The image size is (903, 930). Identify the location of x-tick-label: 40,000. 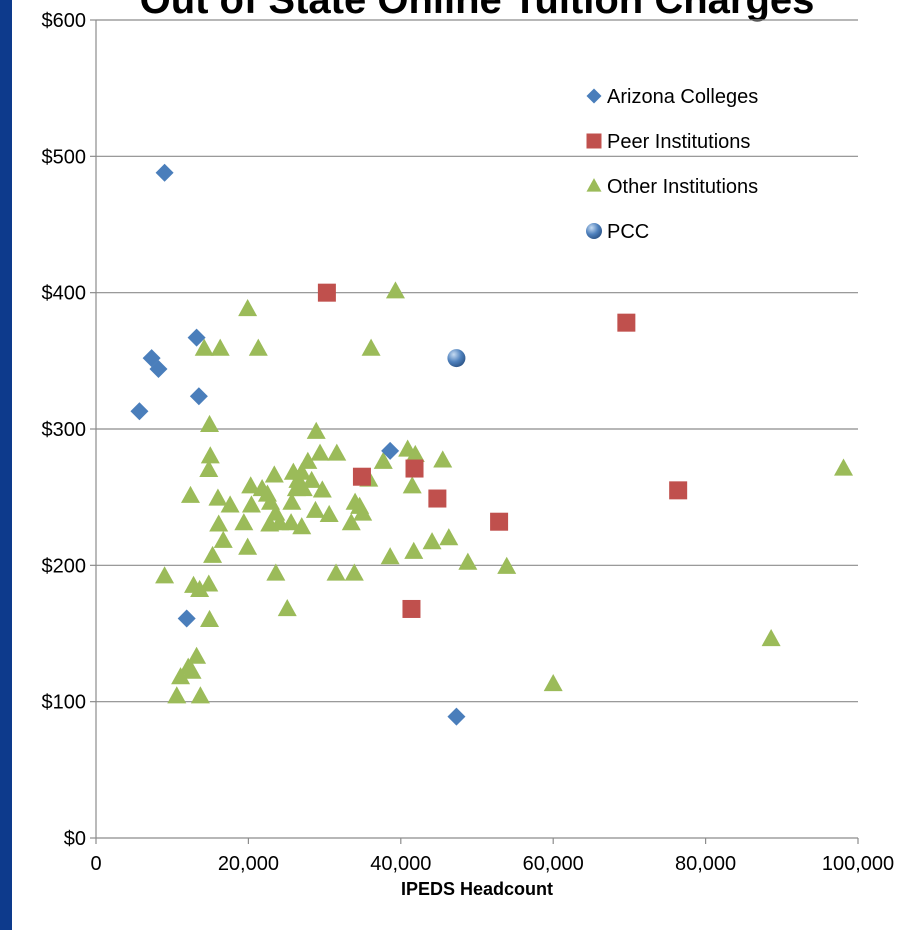
(400, 864).